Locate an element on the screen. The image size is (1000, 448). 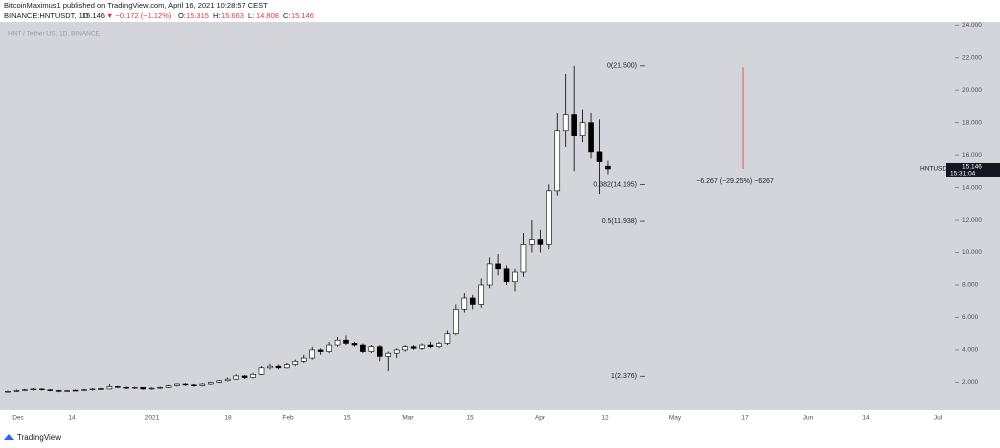
measure-label: −6.267 (−29.25%) −6267 is located at coordinates (735, 181).